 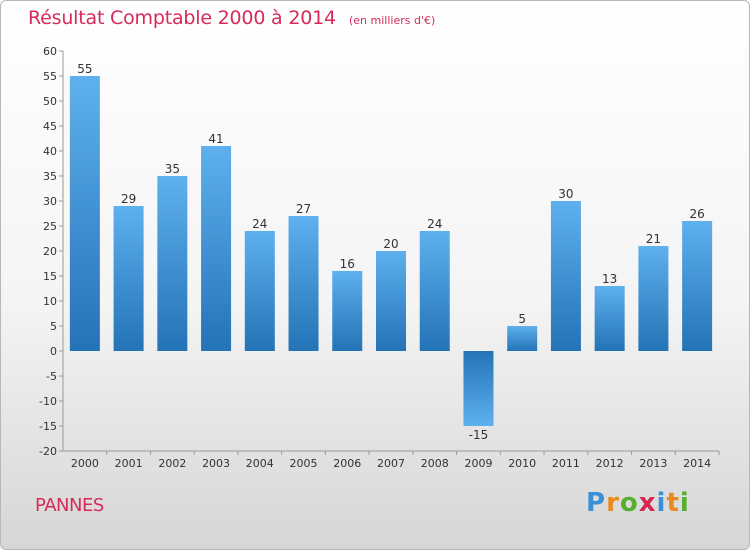 I want to click on x-tick-label: 2007, so click(x=391, y=463).